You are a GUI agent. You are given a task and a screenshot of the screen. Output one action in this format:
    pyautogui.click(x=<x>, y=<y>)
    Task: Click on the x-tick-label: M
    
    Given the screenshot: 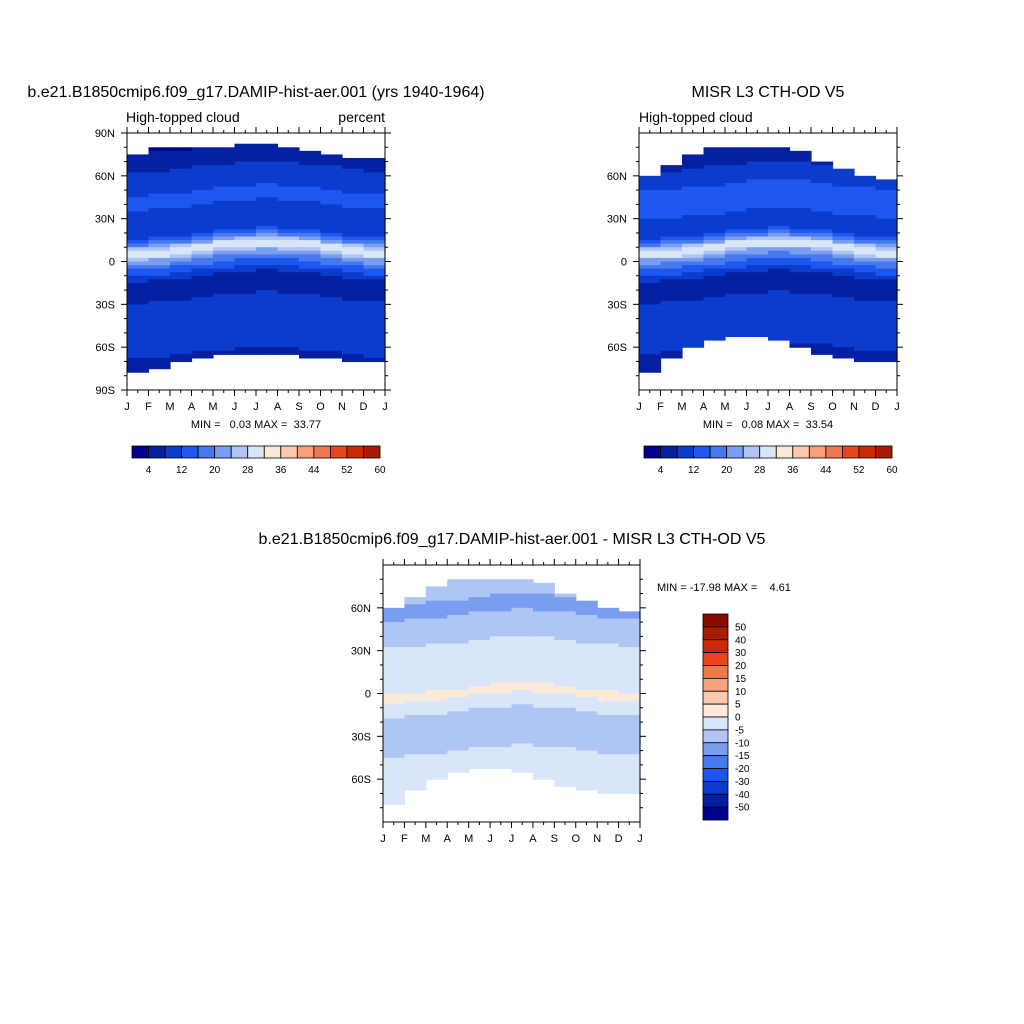 What is the action you would take?
    pyautogui.click(x=169, y=407)
    